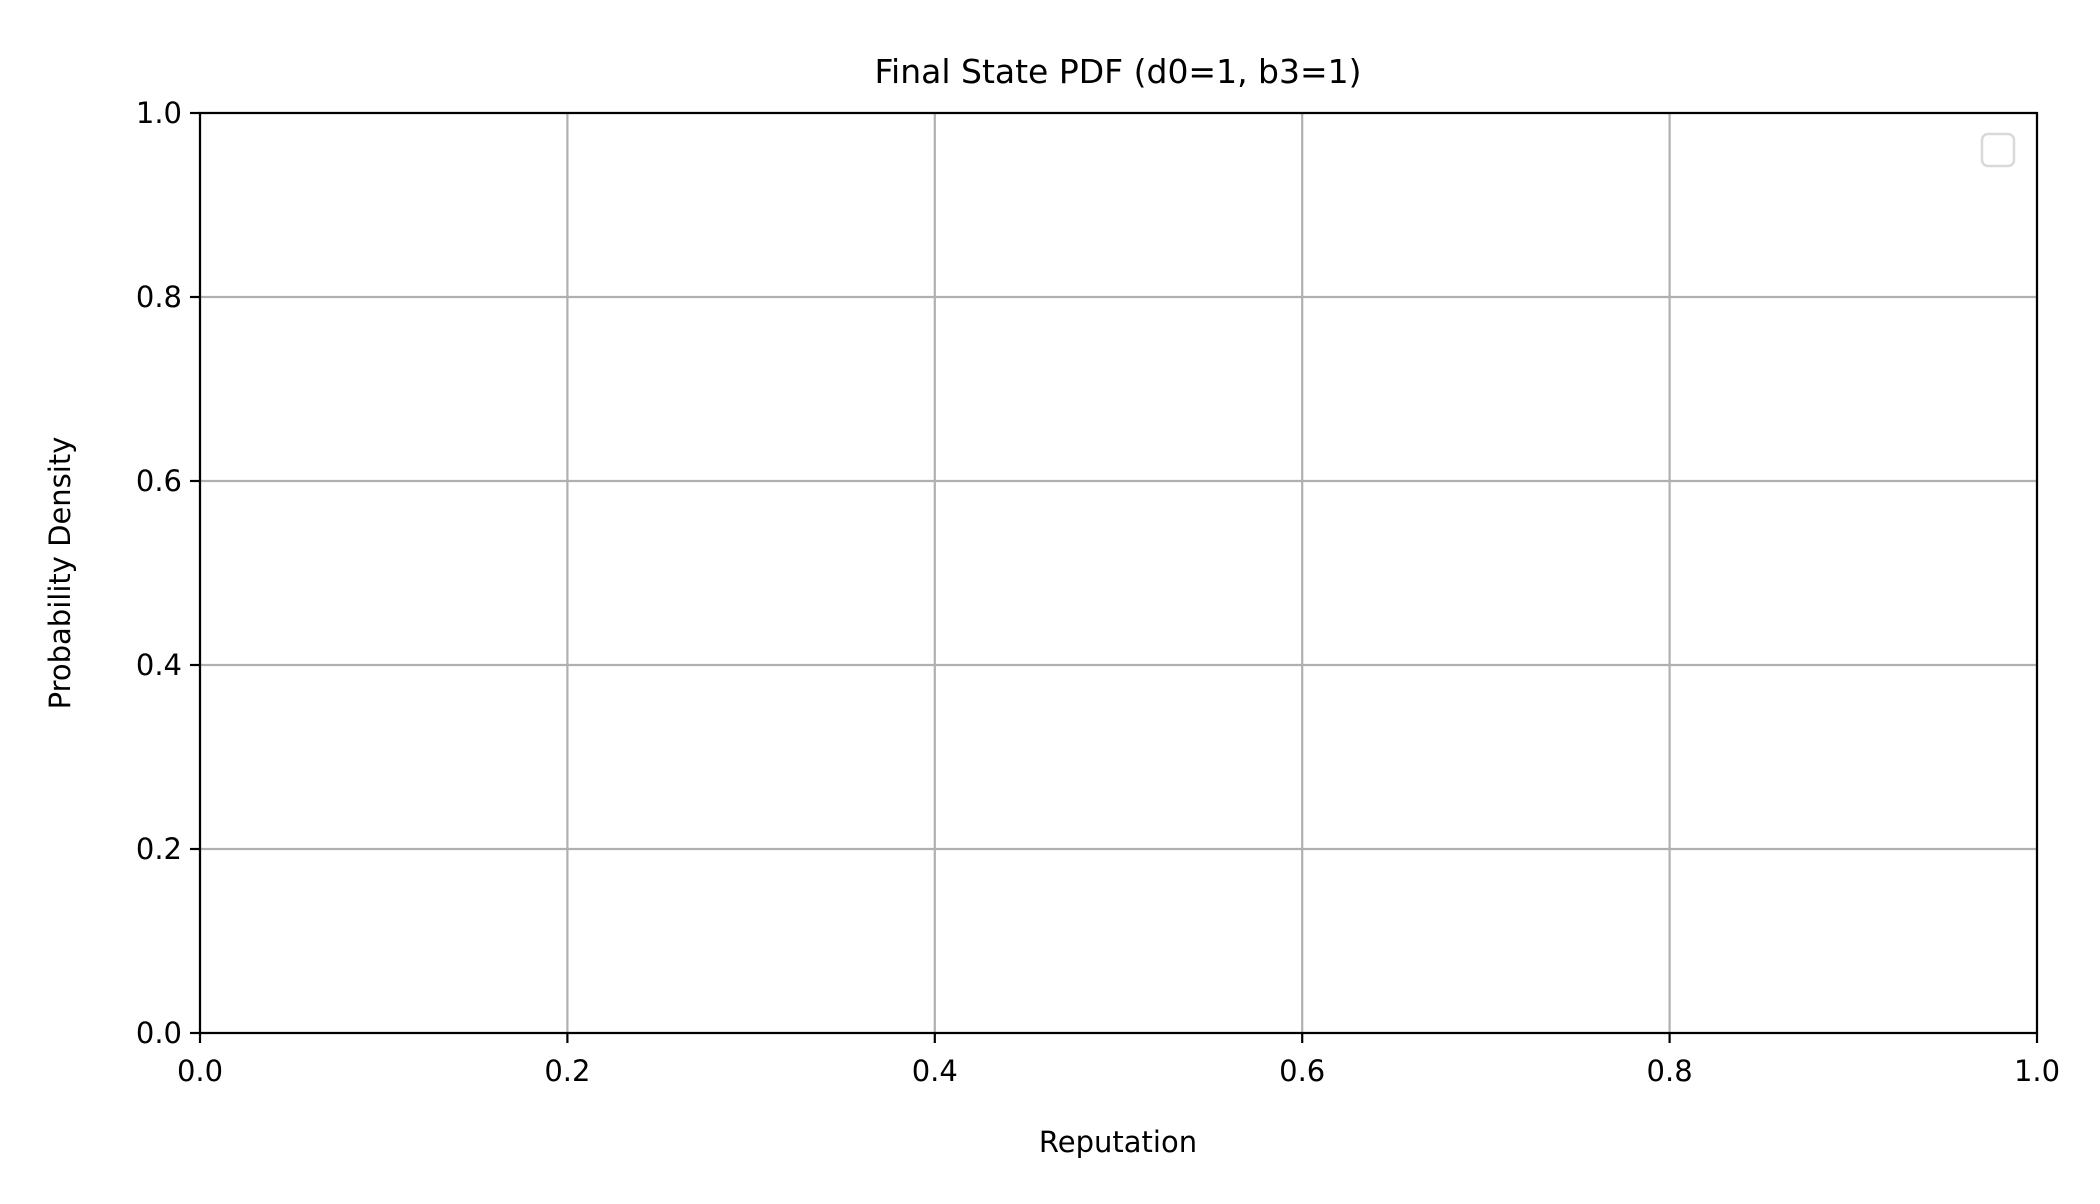 The width and height of the screenshot is (2100, 1204). I want to click on x-axis-label: Reputation, so click(1118, 1142).